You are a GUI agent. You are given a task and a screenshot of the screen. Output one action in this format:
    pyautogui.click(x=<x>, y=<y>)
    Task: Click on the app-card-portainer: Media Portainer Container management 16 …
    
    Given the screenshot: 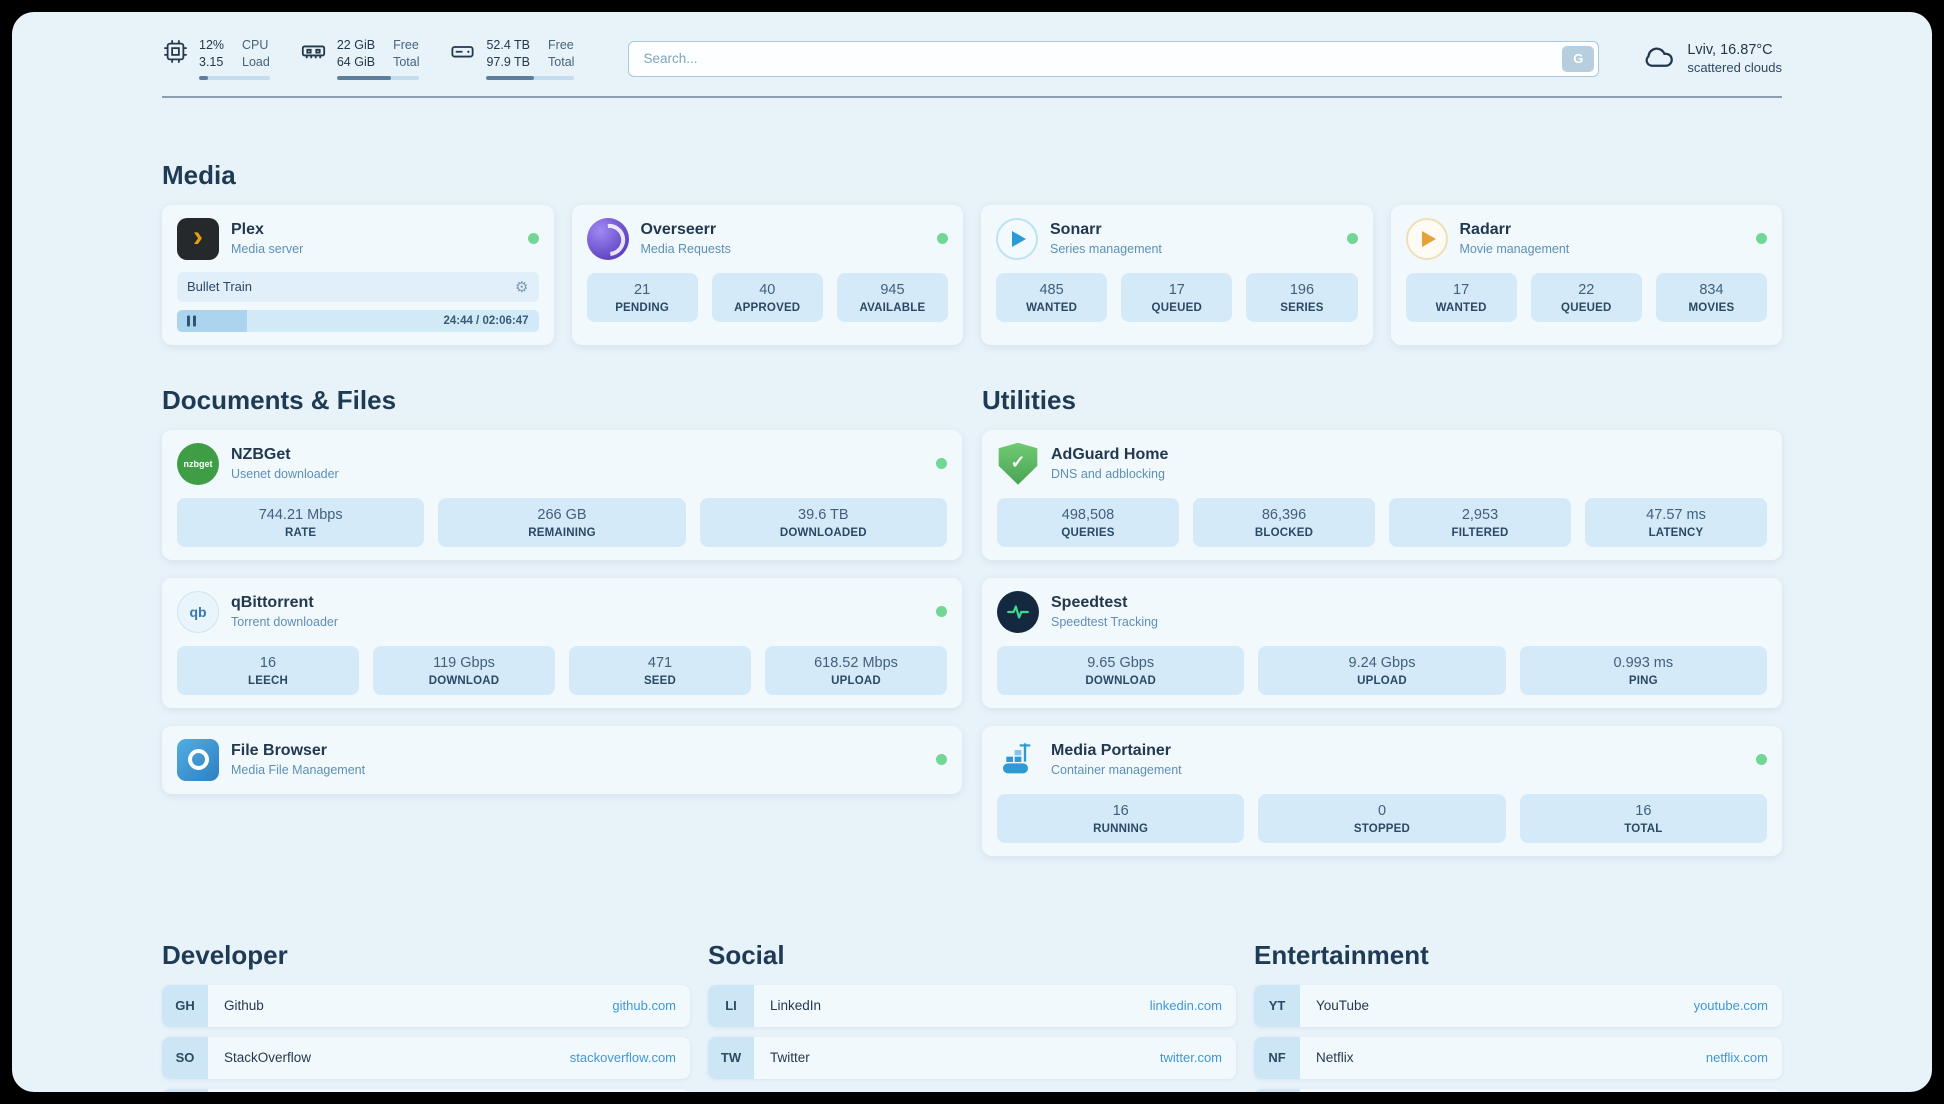 What is the action you would take?
    pyautogui.click(x=1382, y=790)
    